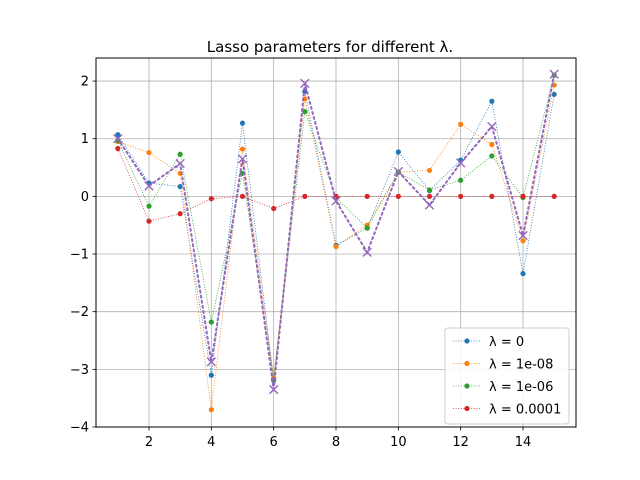  Describe the element at coordinates (521, 365) in the screenshot. I see `legend-label: λ = 1e-08` at that location.